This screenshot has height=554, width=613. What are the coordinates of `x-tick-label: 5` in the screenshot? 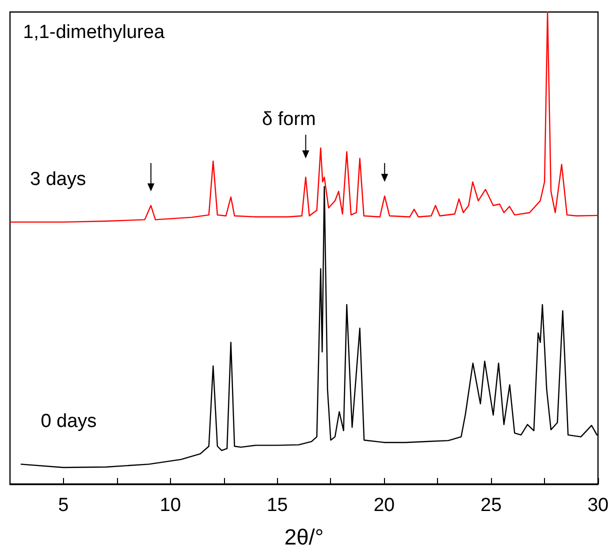 It's located at (63, 505).